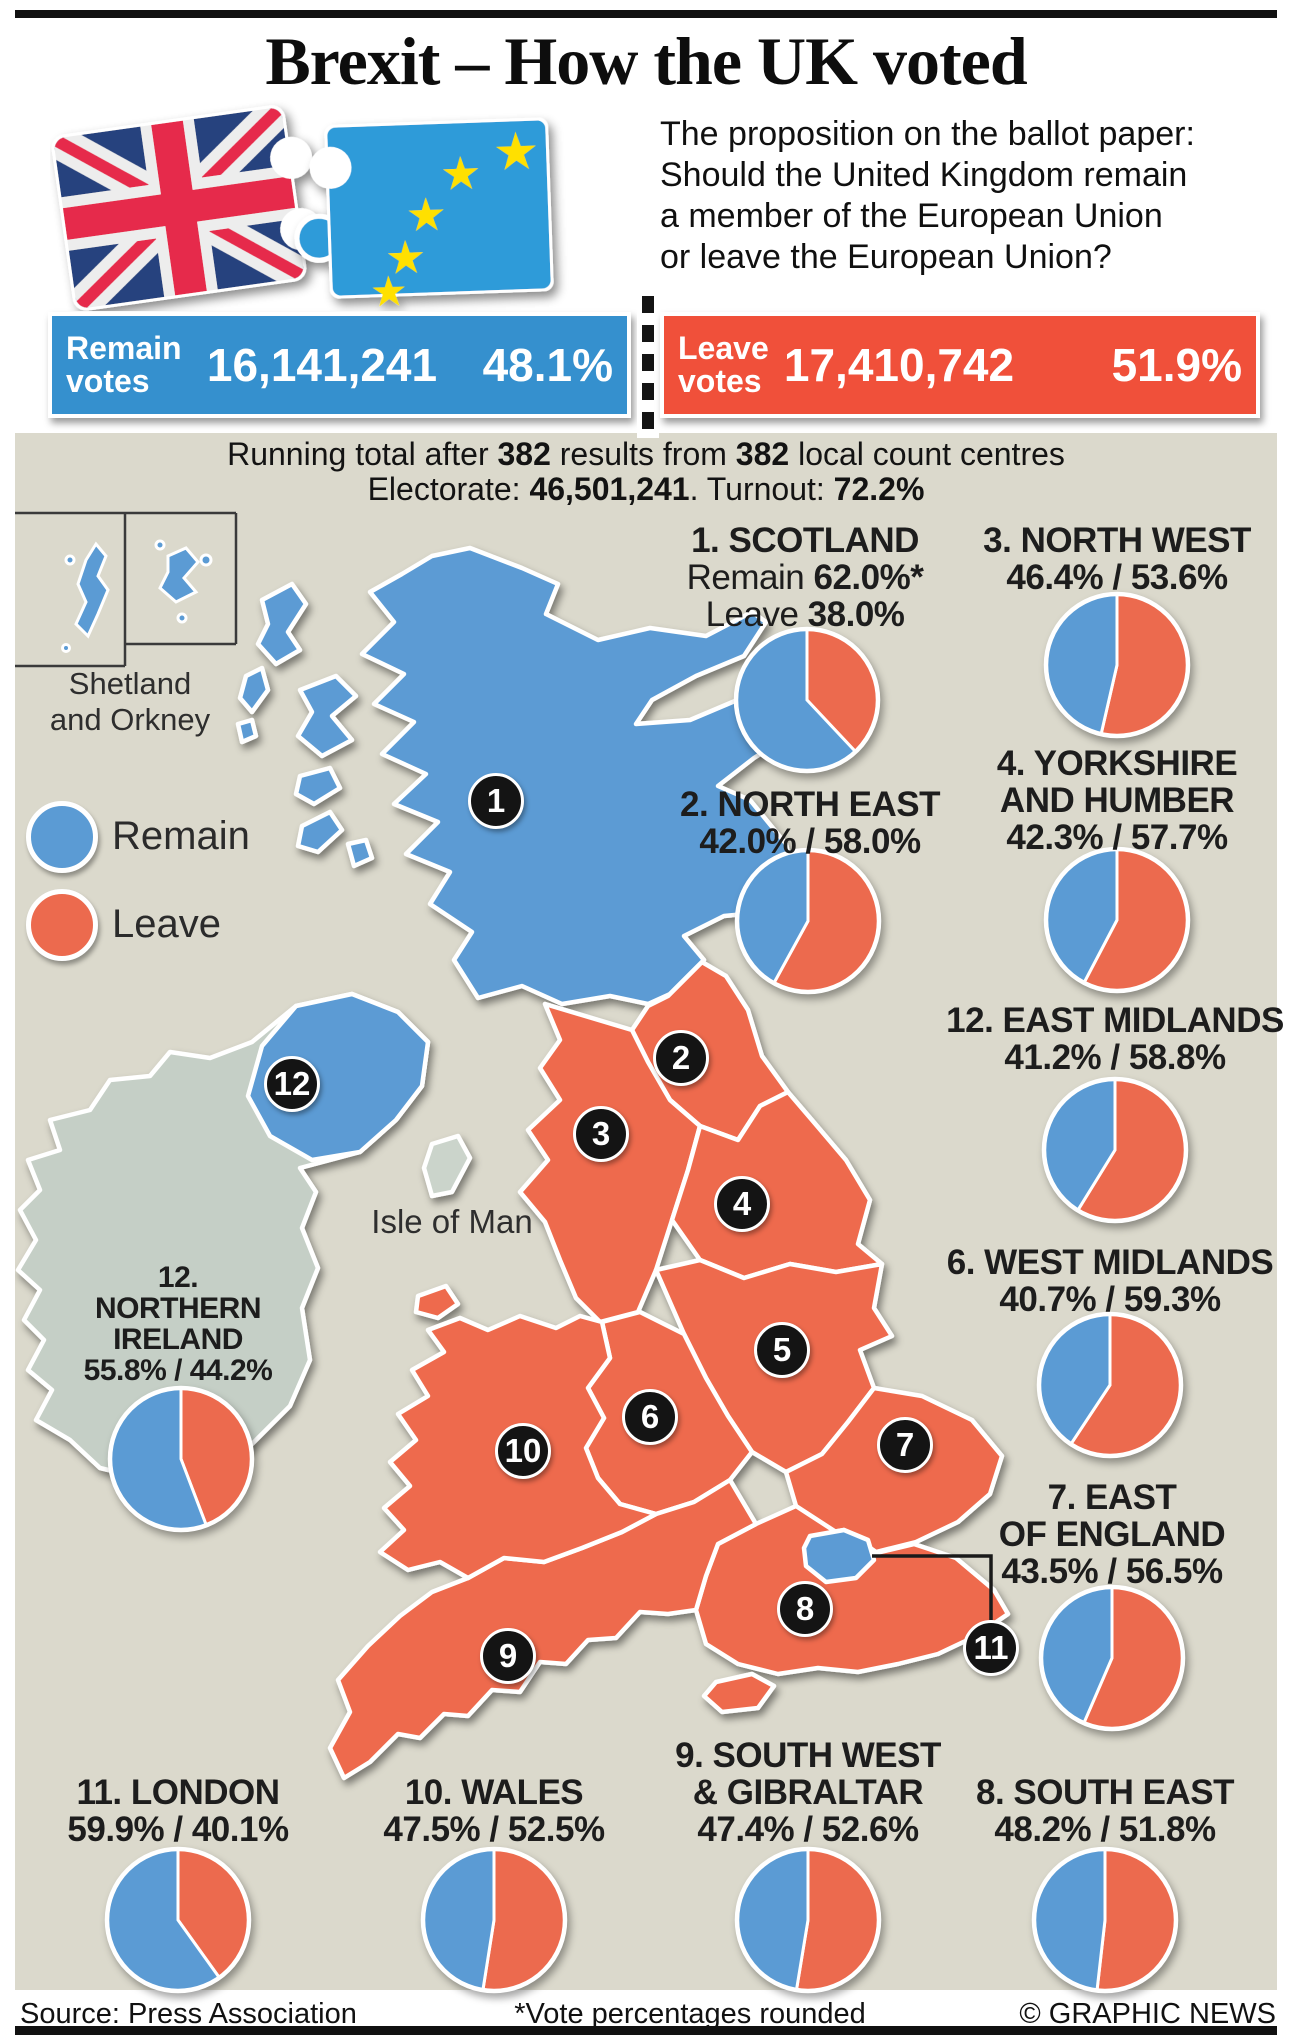 Image resolution: width=1292 pixels, height=2044 pixels. I want to click on leave-percentage: 51.9%, so click(1176, 365).